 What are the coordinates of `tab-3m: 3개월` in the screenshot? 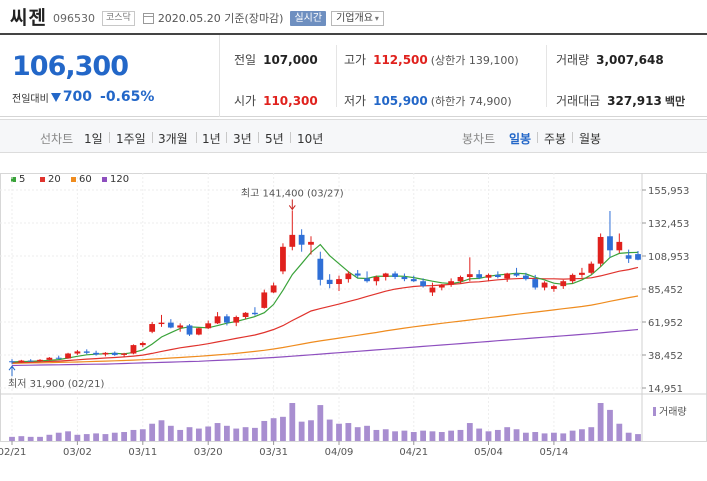 It's located at (173, 139).